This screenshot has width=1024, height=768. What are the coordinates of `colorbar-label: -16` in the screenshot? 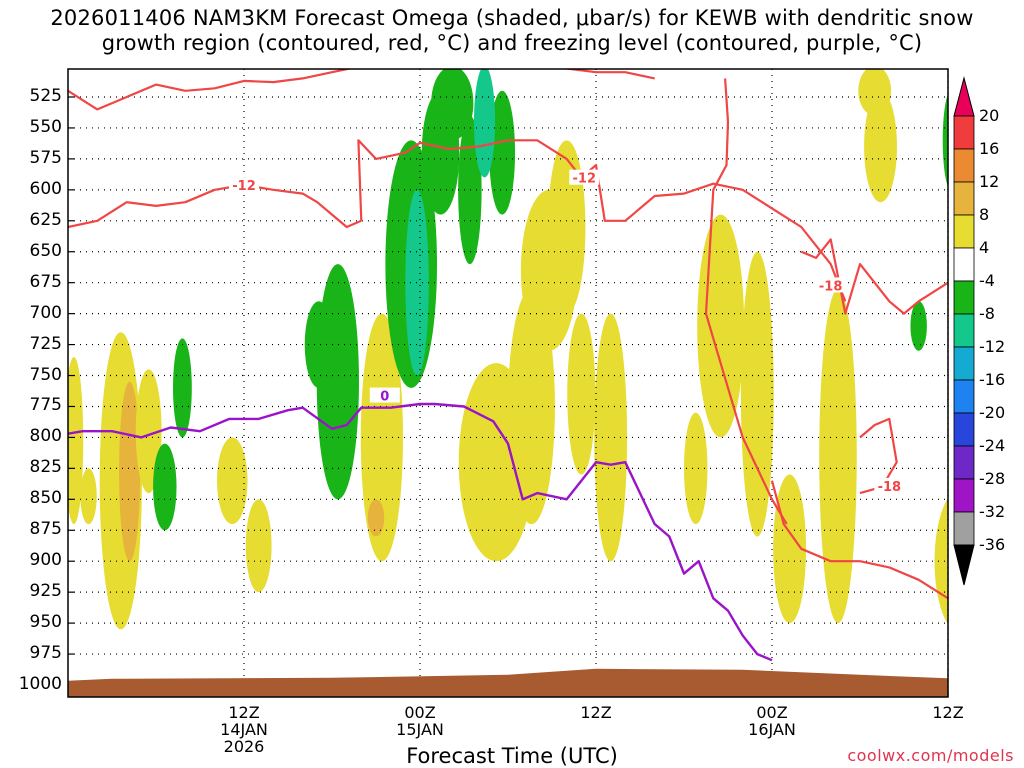 It's located at (992, 379).